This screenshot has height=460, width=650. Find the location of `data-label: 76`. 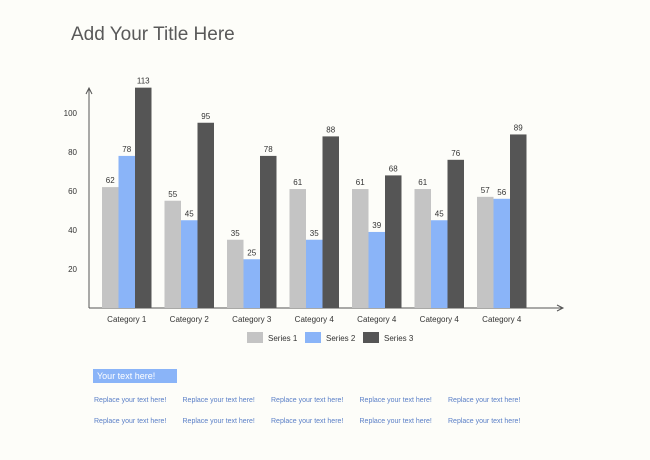

data-label: 76 is located at coordinates (455, 153).